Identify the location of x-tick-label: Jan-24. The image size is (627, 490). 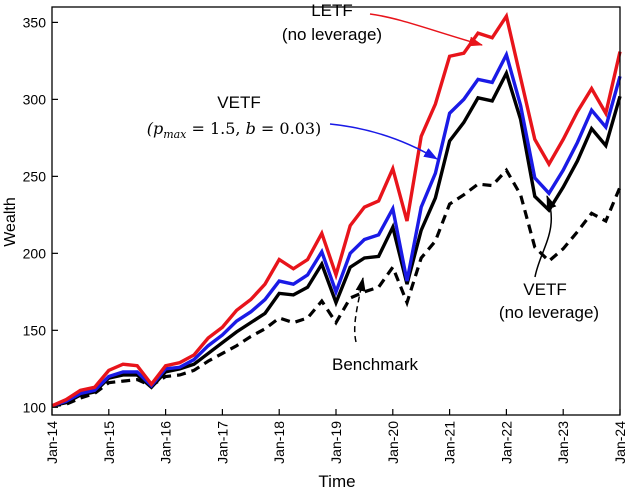
(619, 442).